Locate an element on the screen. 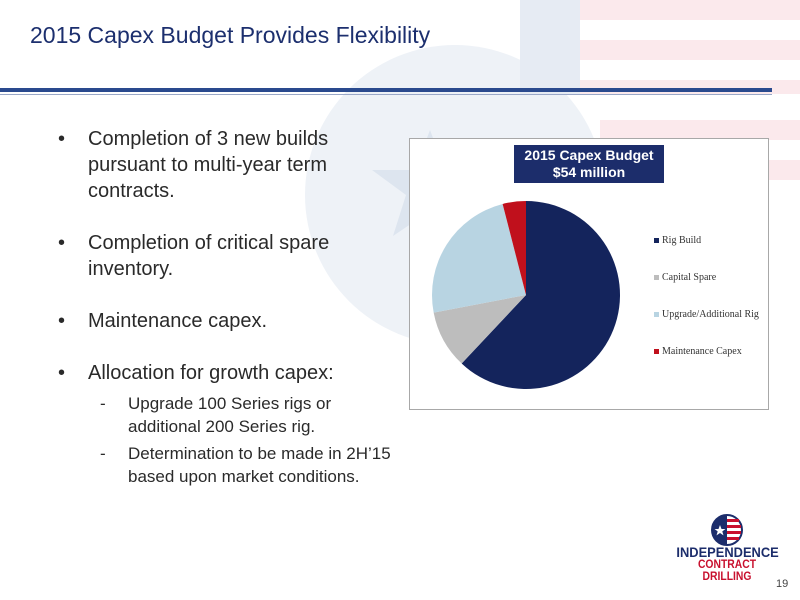  pie-slice-upgrade-additional-rig is located at coordinates (479, 258).